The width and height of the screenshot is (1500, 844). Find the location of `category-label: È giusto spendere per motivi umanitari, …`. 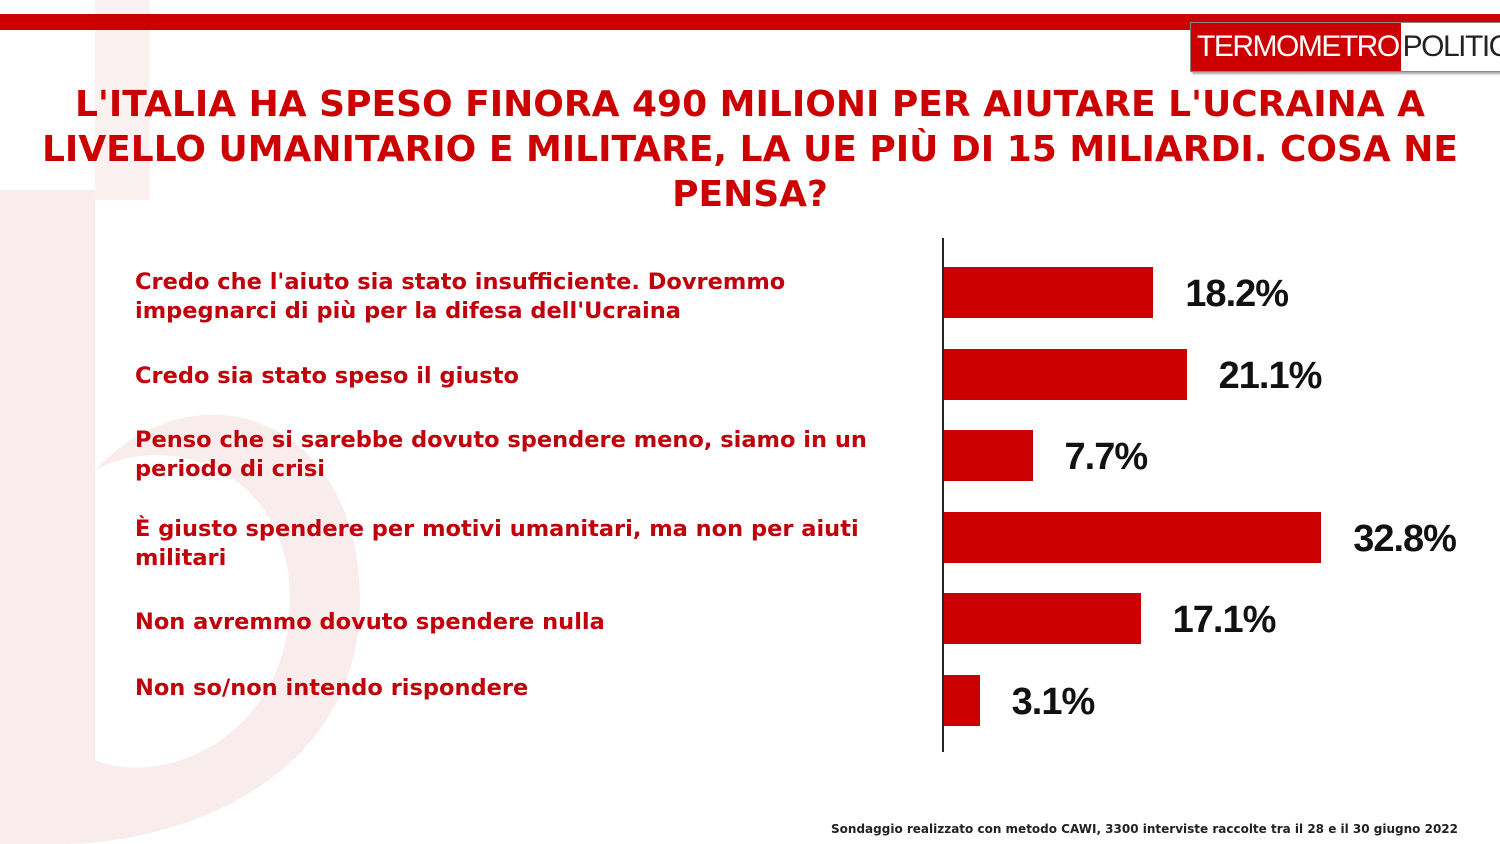

category-label: È giusto spendere per motivi umanitari, … is located at coordinates (497, 543).